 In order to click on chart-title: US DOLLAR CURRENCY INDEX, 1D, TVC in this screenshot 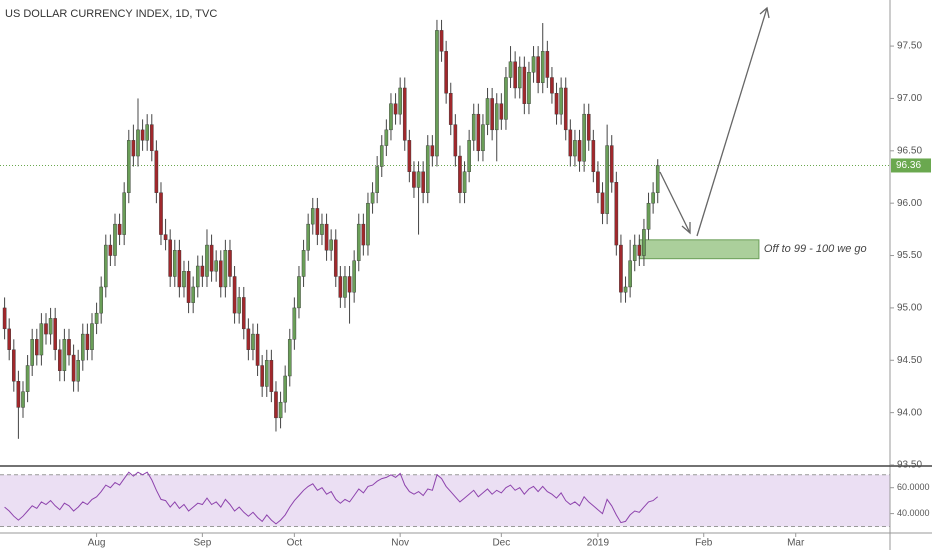, I will do `click(111, 14)`.